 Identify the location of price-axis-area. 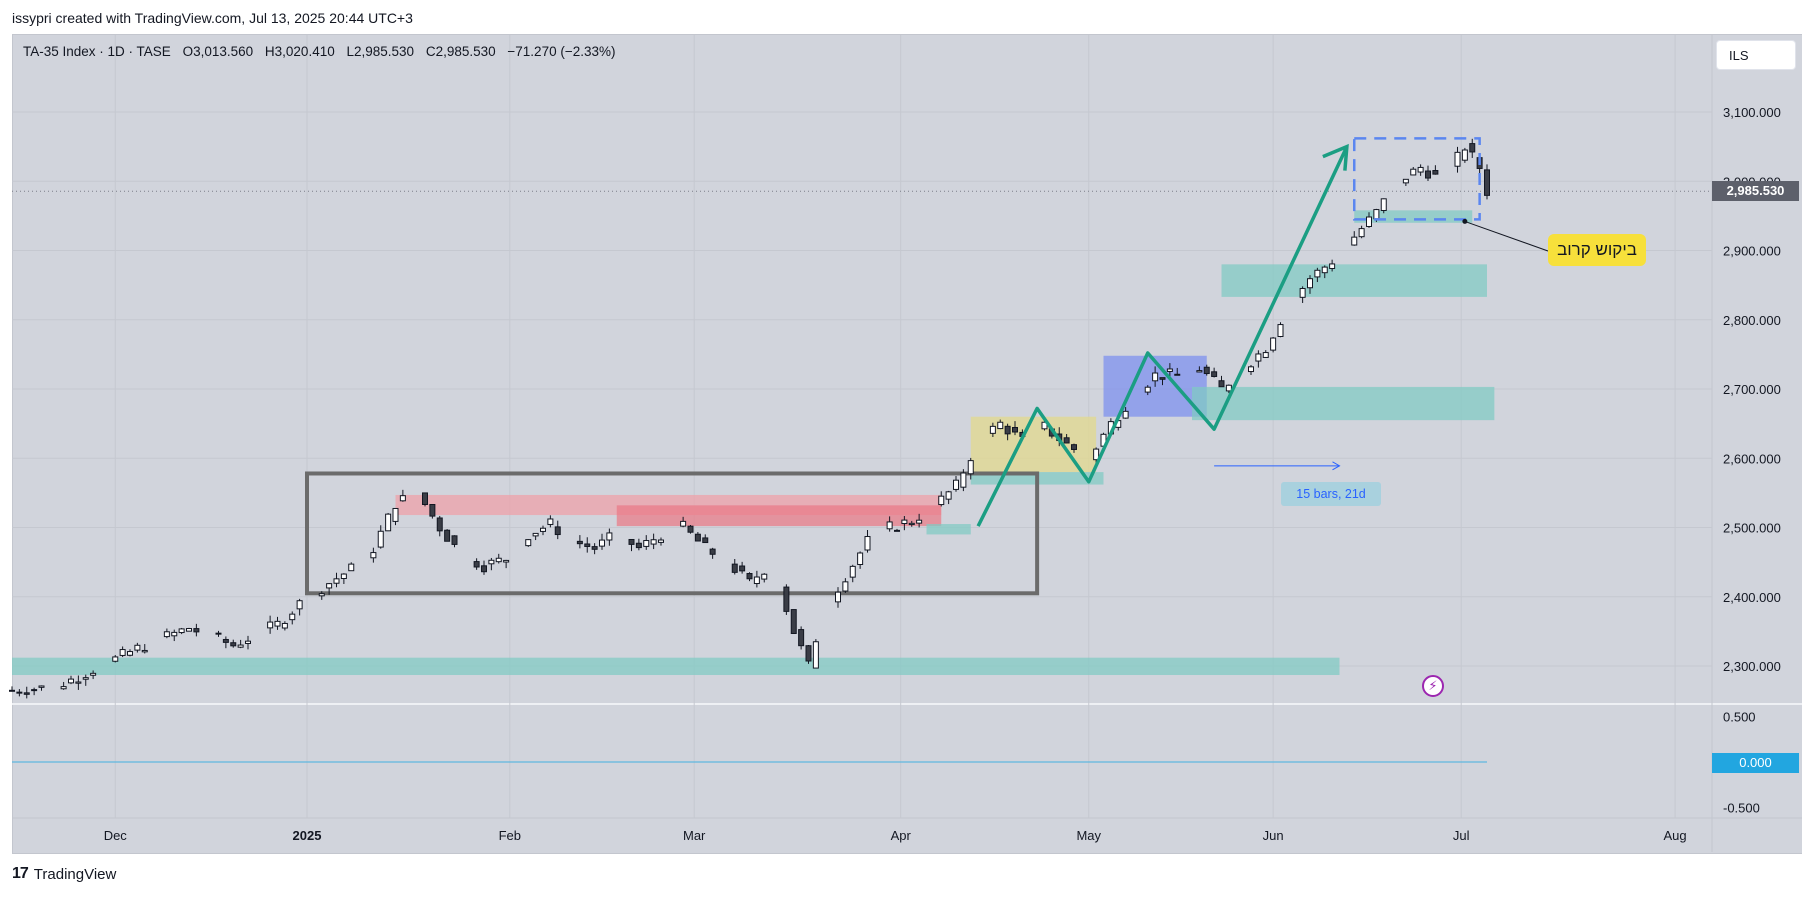
(1757, 444).